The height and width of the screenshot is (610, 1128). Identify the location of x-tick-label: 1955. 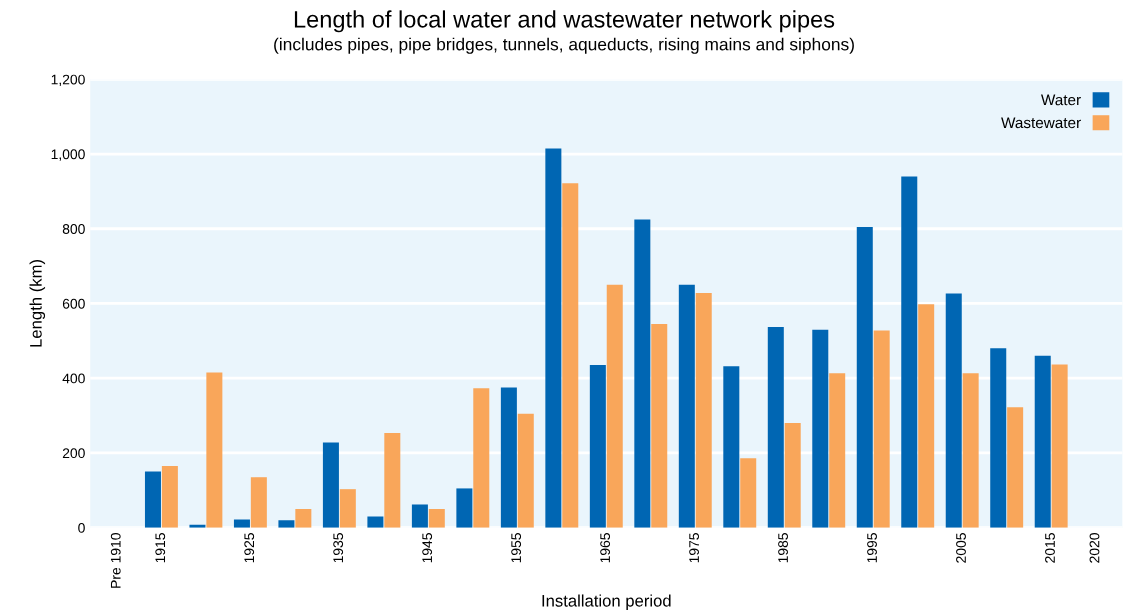
(516, 548).